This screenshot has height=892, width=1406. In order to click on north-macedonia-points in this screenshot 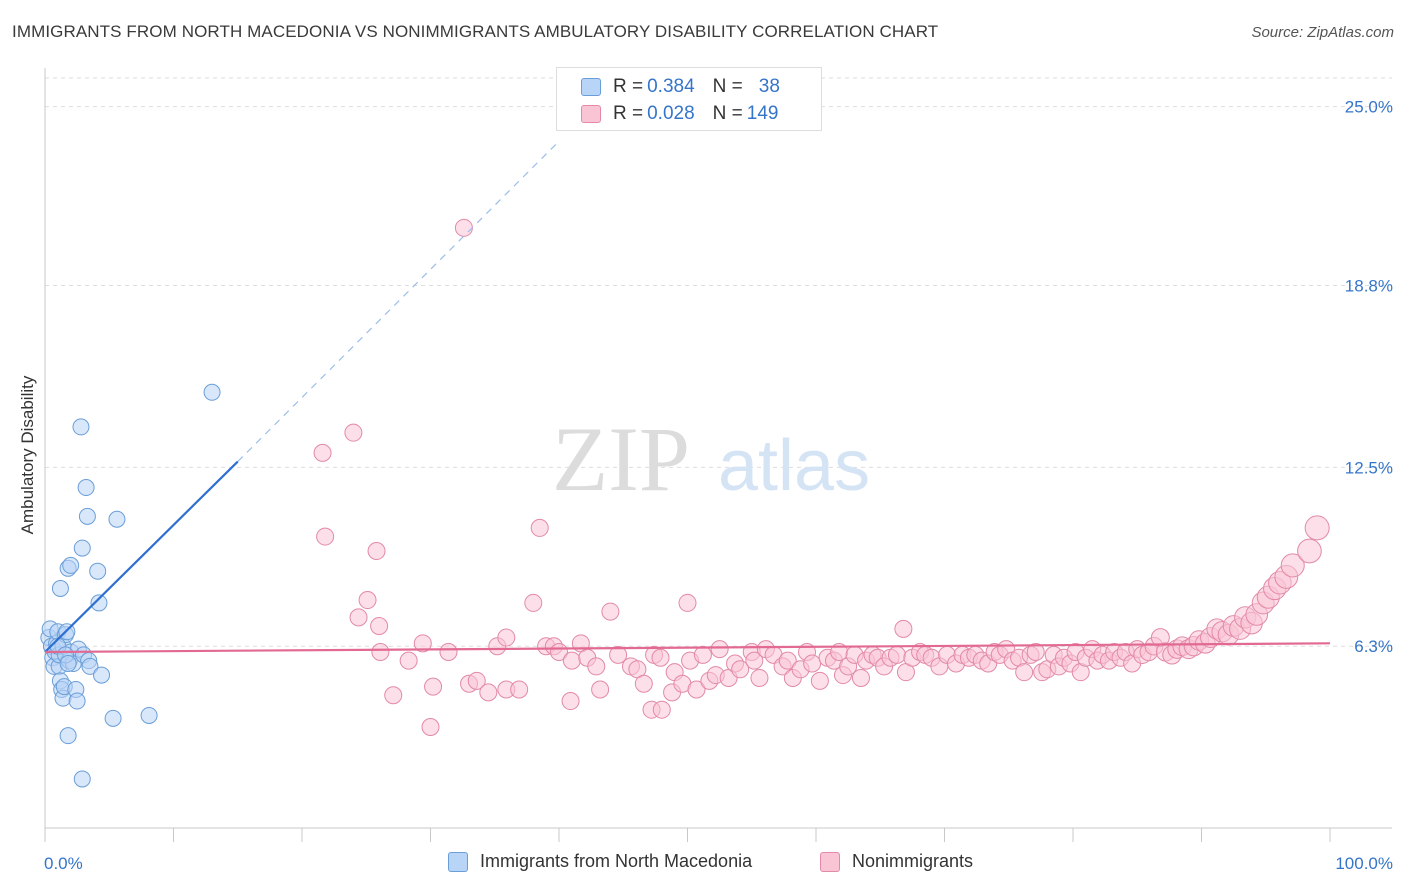, I will do `click(130, 585)`.